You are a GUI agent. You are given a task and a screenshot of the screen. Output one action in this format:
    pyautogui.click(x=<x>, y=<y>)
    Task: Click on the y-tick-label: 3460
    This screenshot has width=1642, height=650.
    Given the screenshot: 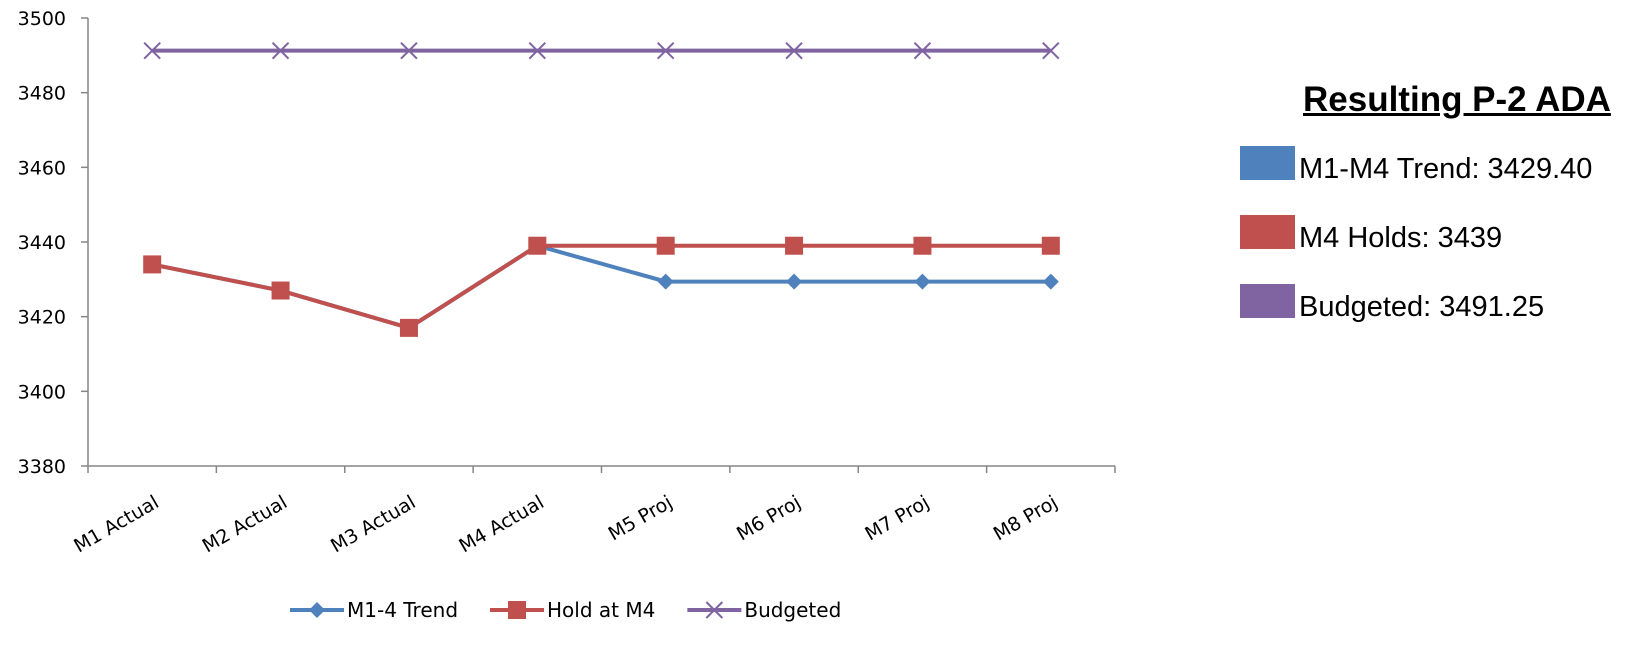 What is the action you would take?
    pyautogui.click(x=42, y=168)
    